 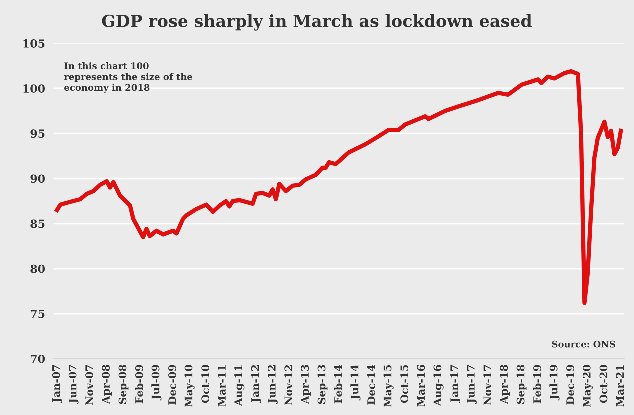 I want to click on y-tick-label: 90, so click(x=38, y=179).